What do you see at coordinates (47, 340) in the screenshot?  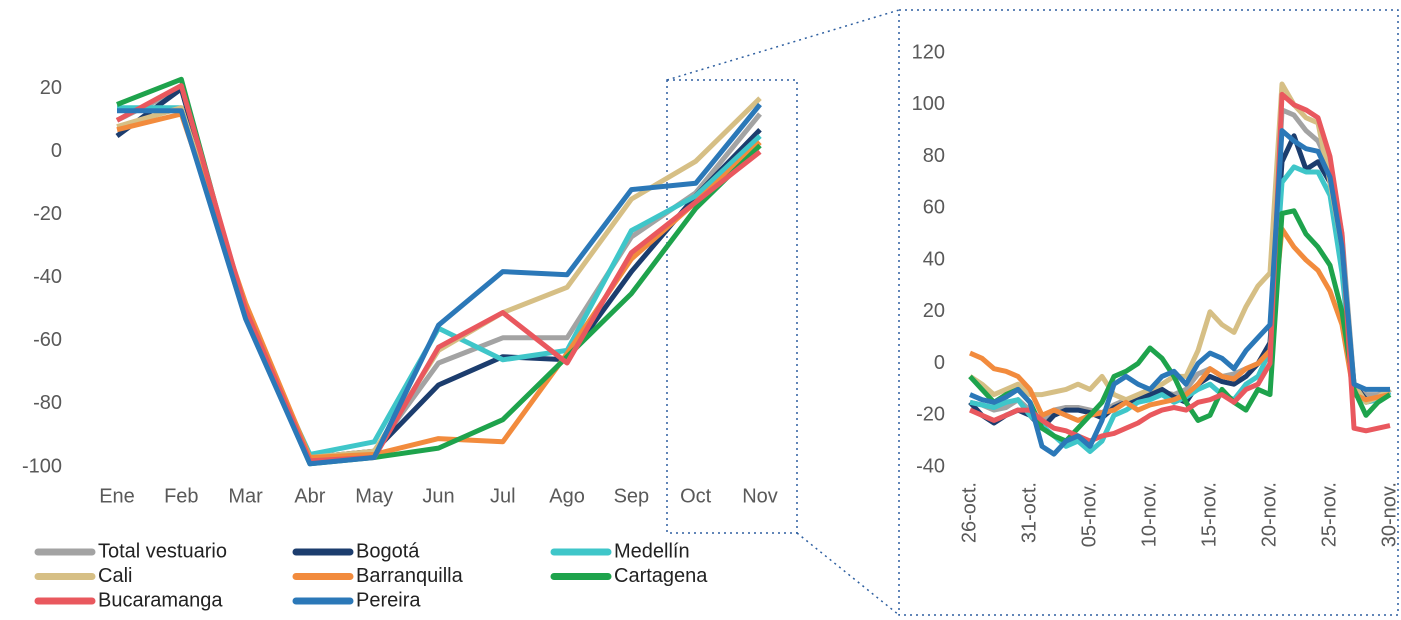 I see `y-tick-label: -60` at bounding box center [47, 340].